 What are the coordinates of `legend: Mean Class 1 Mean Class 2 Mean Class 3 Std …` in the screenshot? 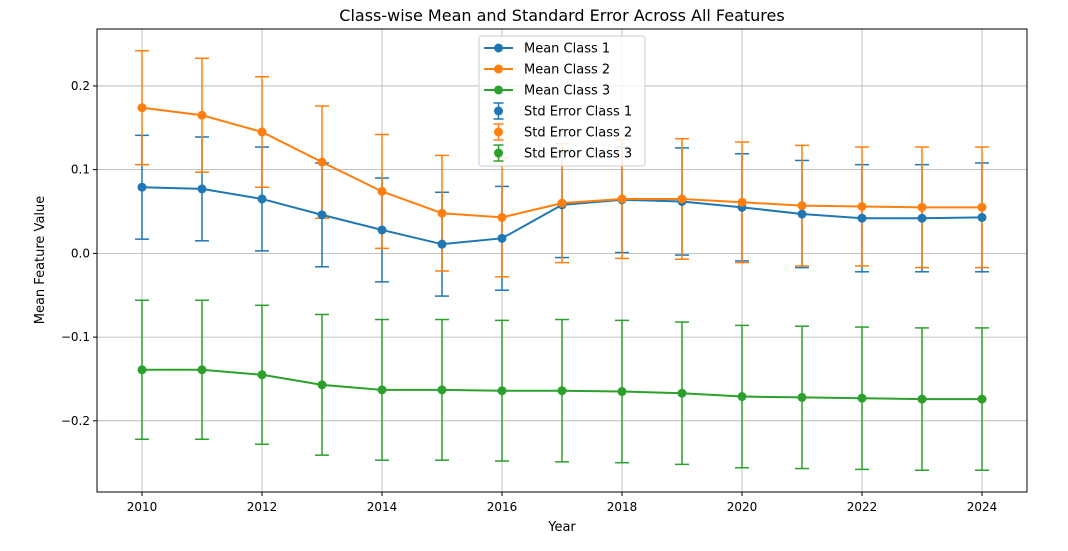 It's located at (562, 101).